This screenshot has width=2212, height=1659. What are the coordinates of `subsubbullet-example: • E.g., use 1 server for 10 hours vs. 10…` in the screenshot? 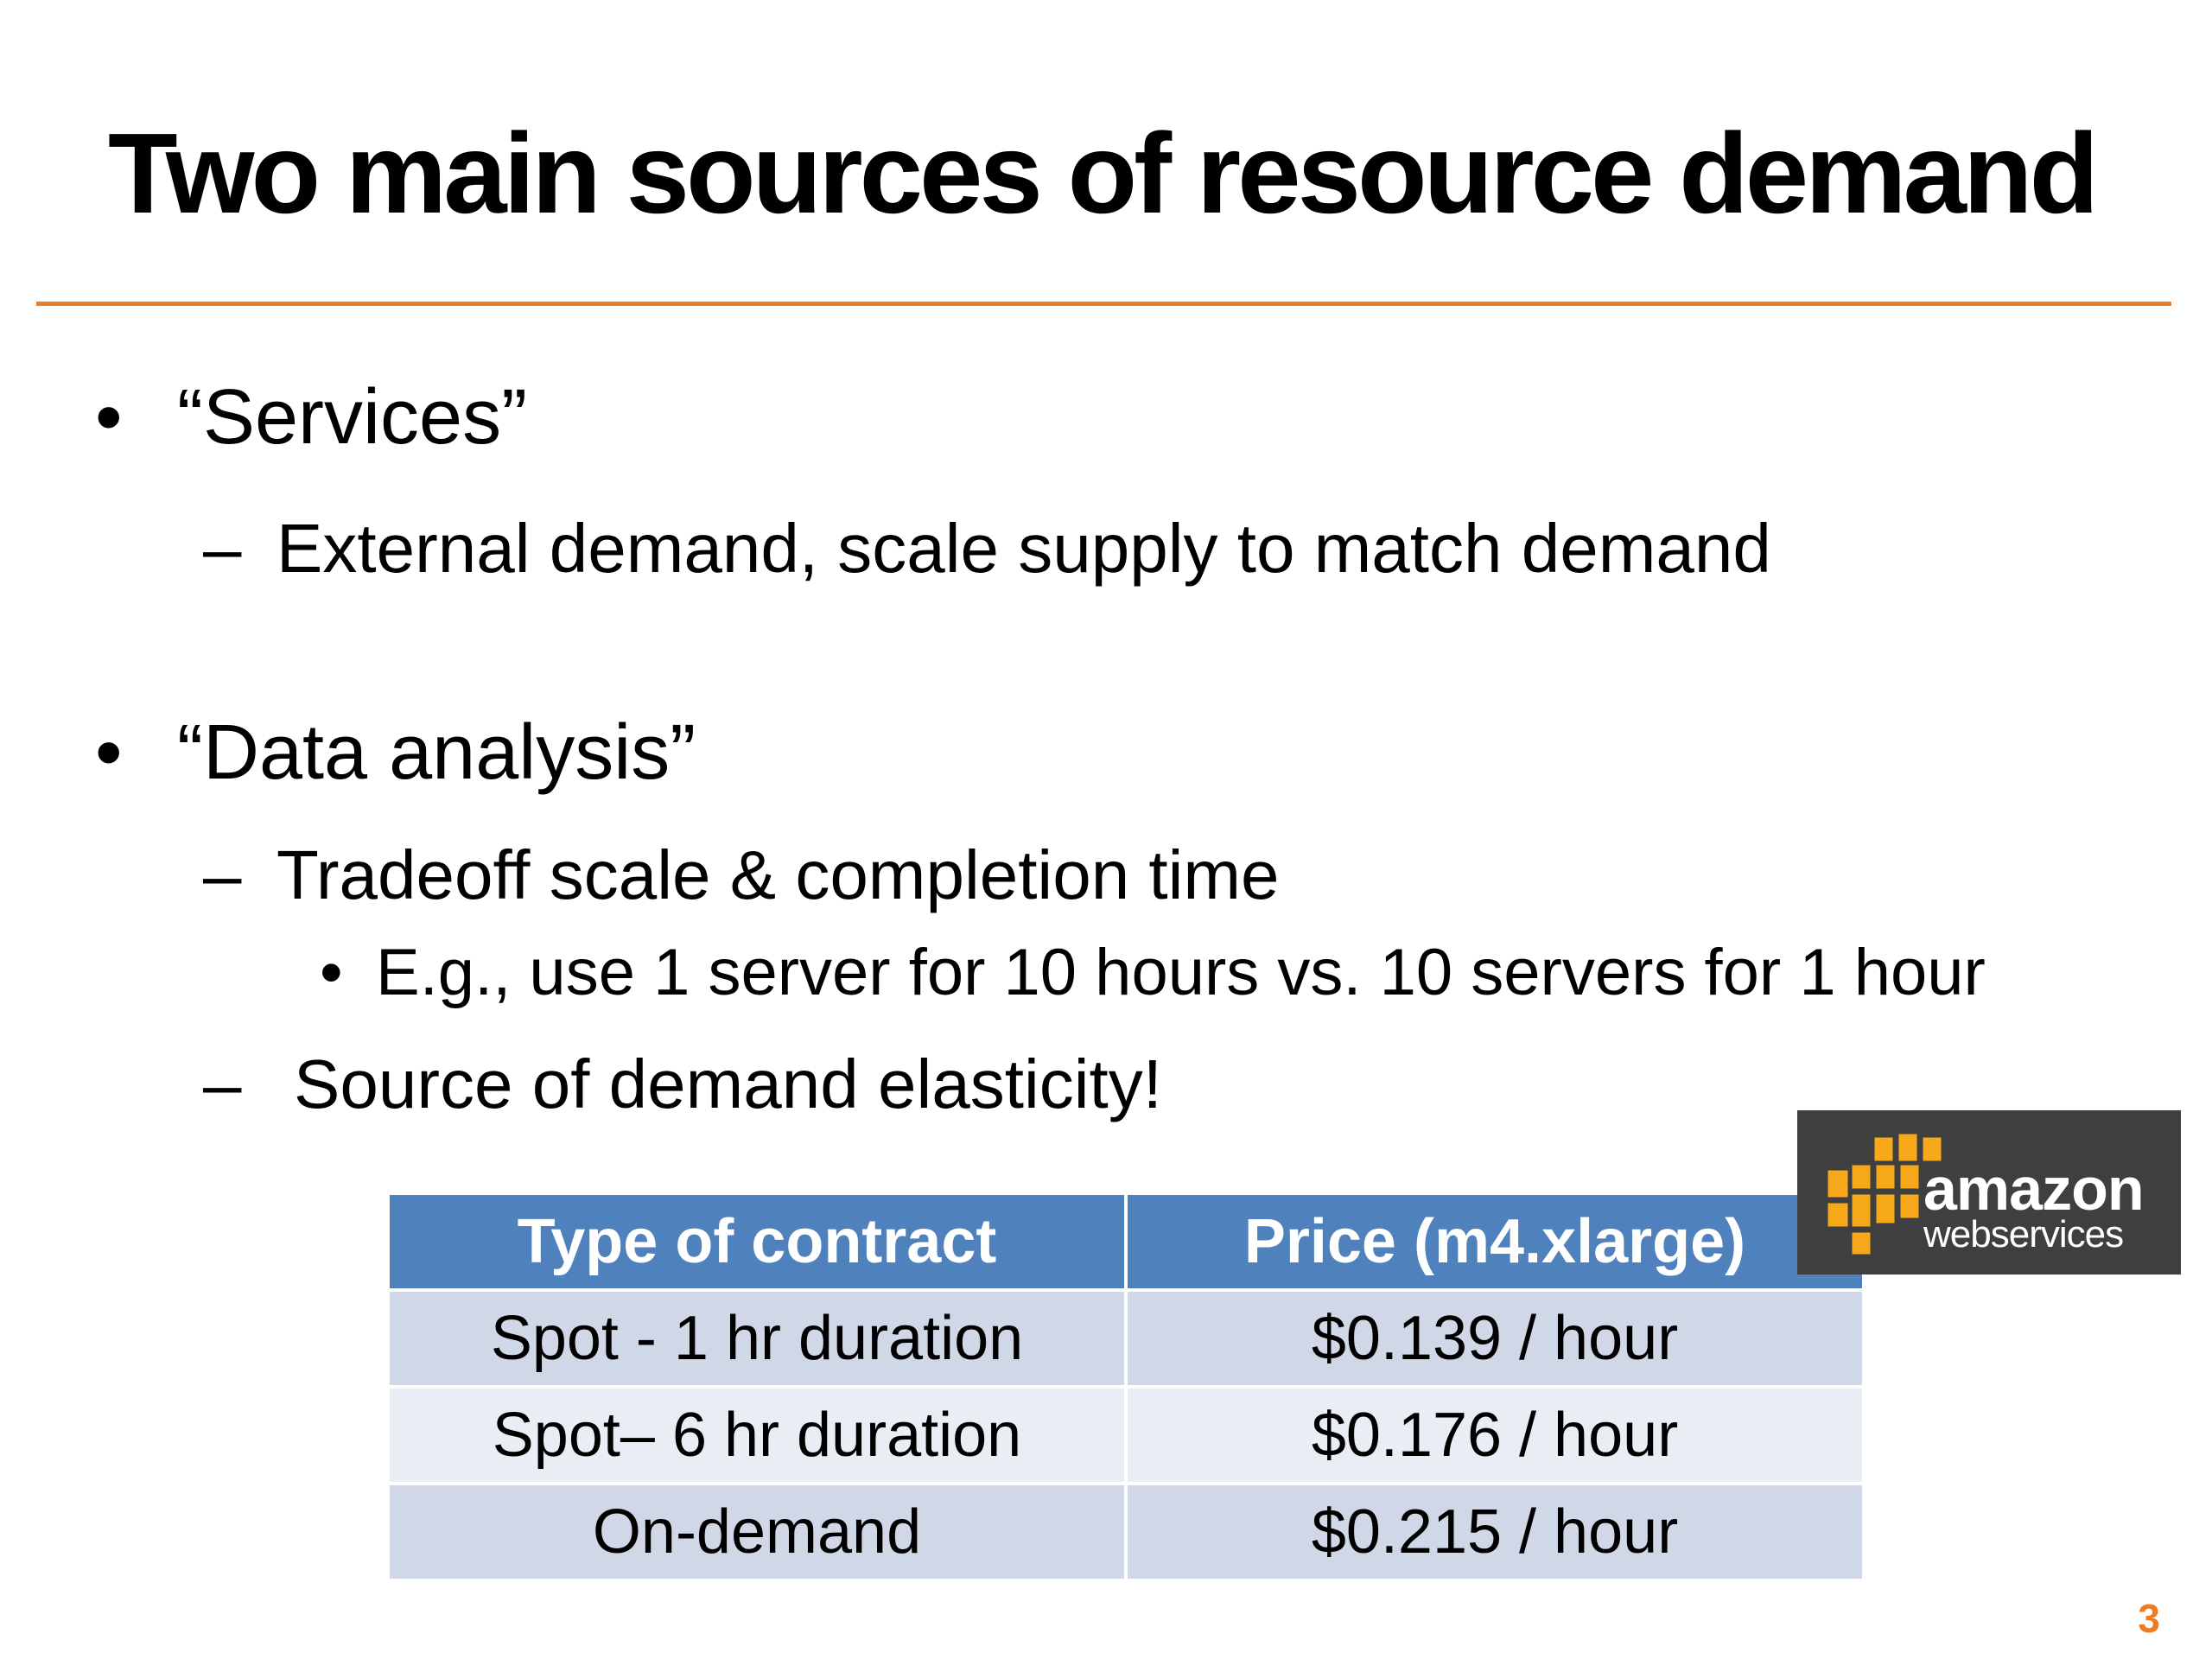 It's located at (1153, 973).